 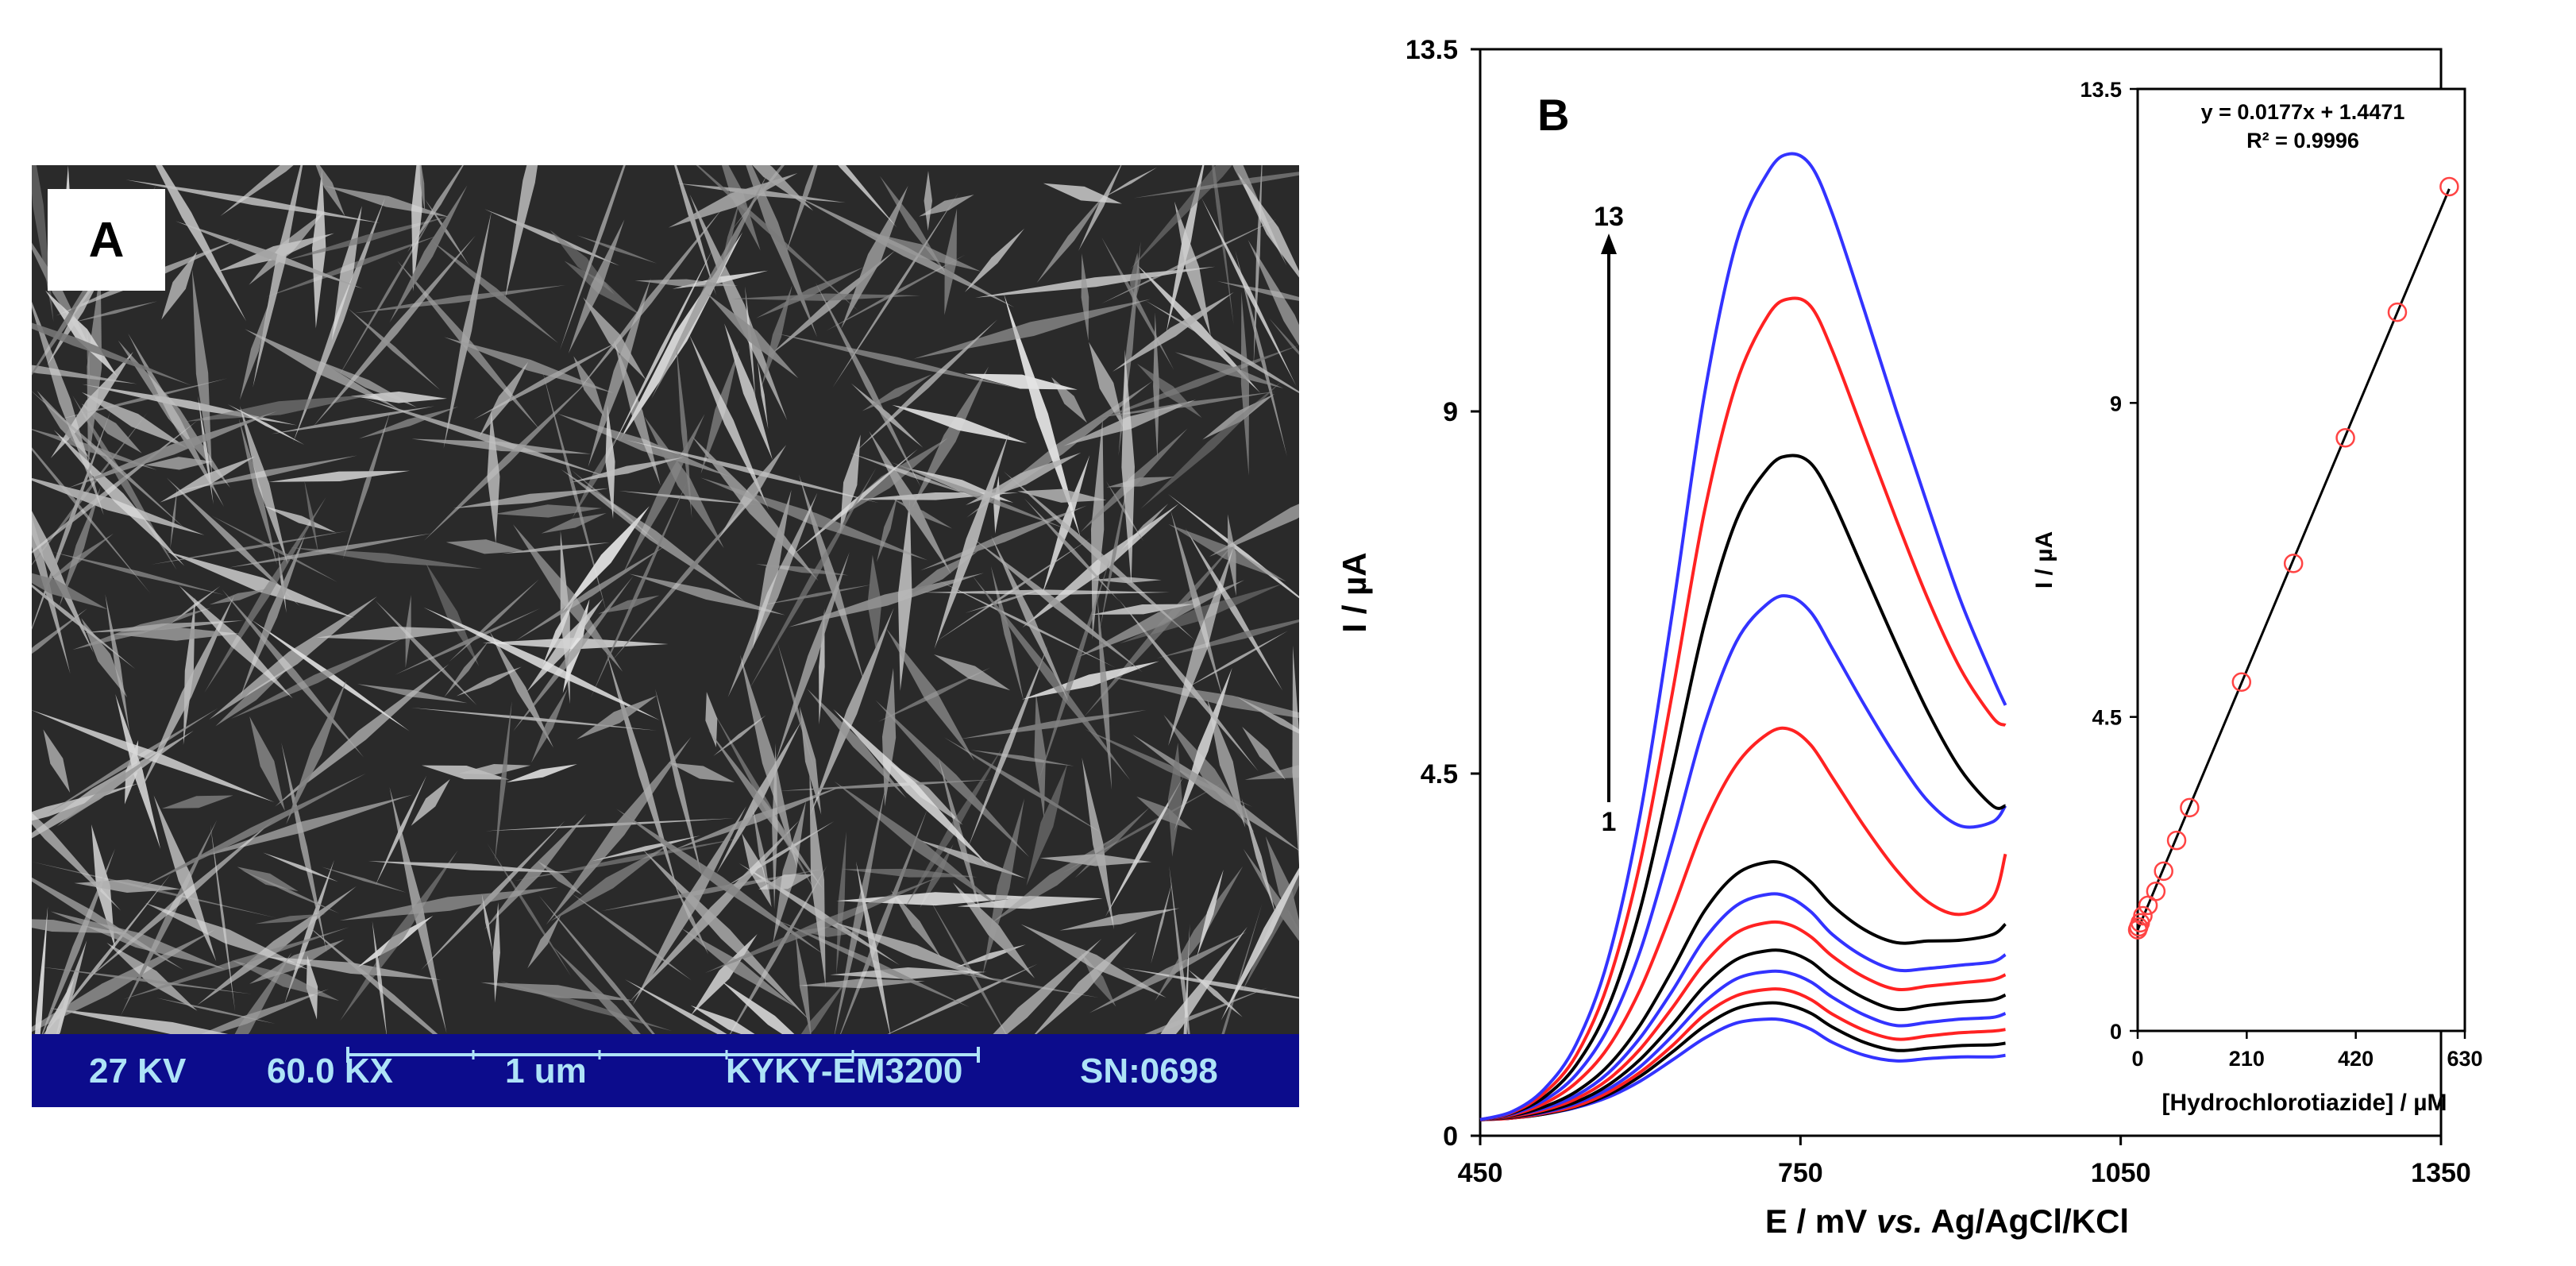 I want to click on scale-bar, so click(x=663, y=1055).